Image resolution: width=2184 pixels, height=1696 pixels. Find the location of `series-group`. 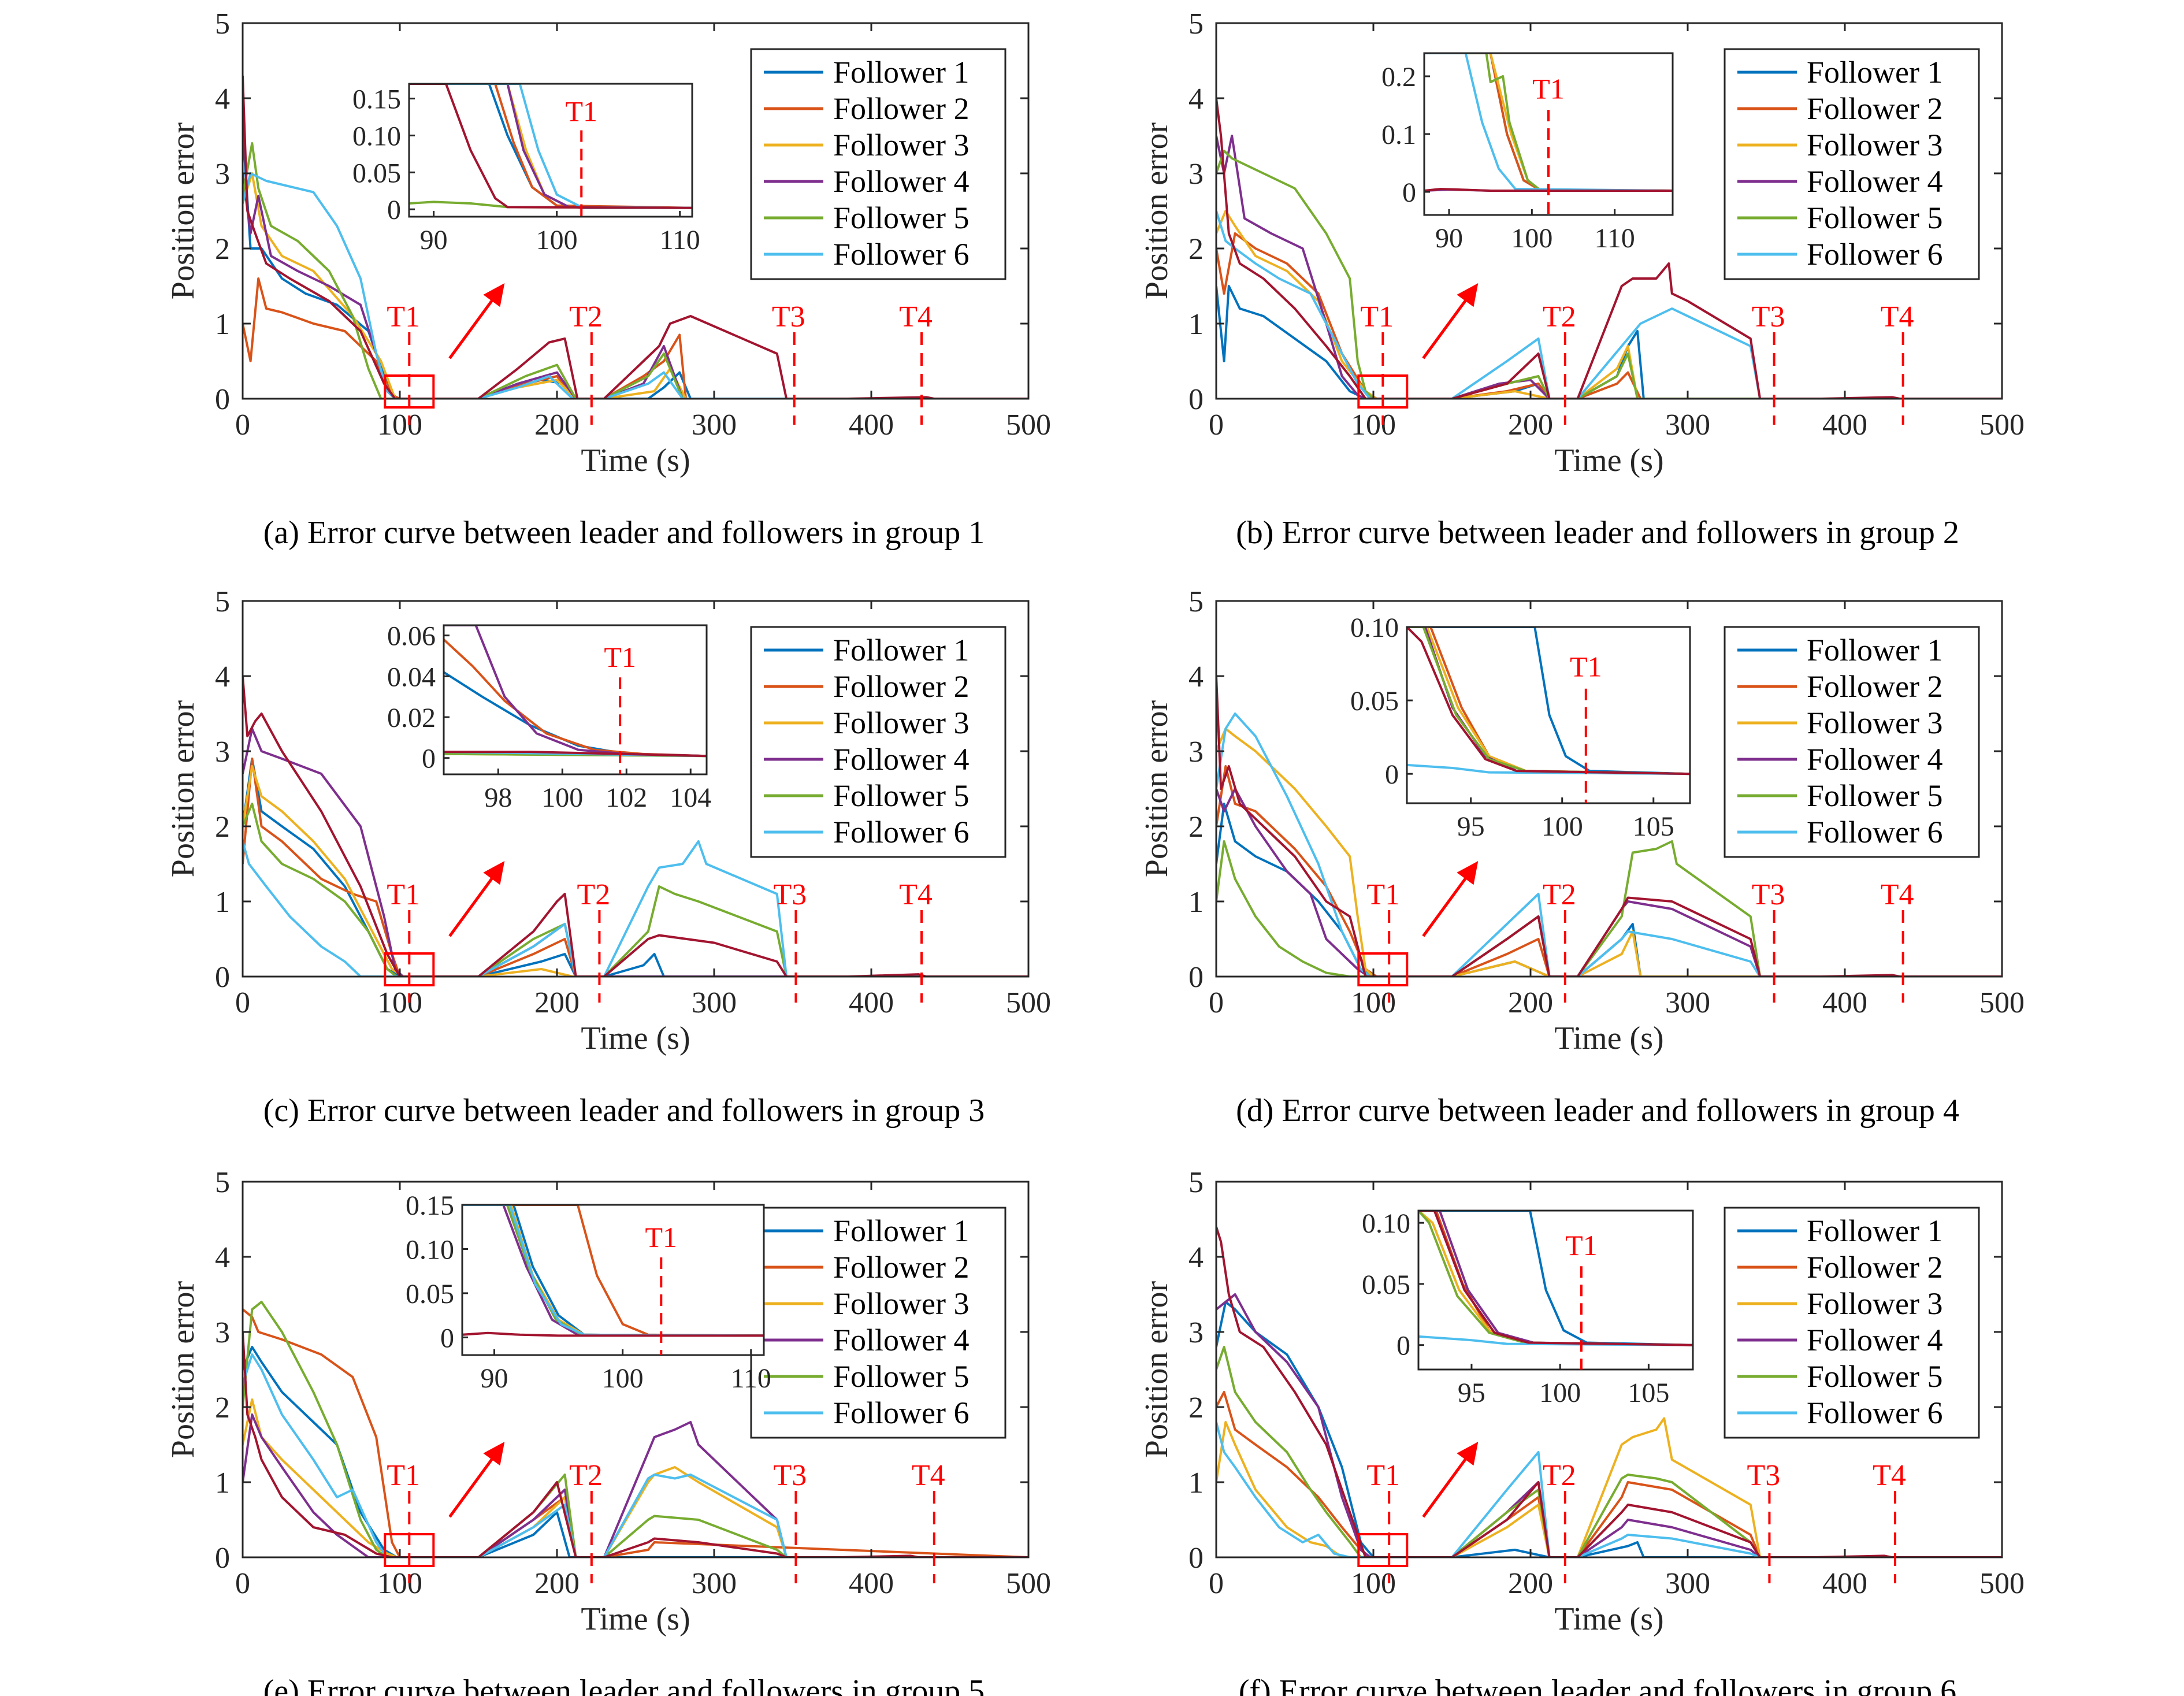

series-group is located at coordinates (1609, 248).